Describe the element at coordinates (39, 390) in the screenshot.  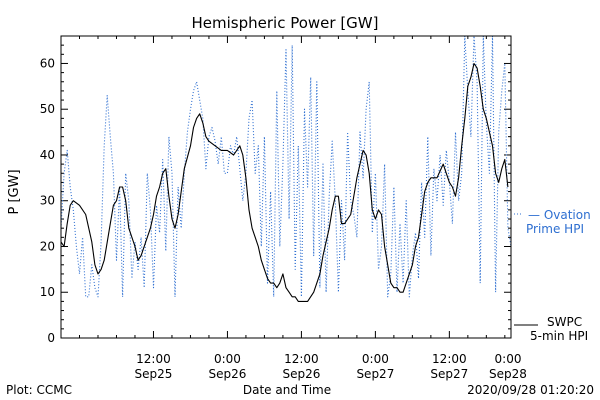
I see `plot-credit: Plot: CCMC` at that location.